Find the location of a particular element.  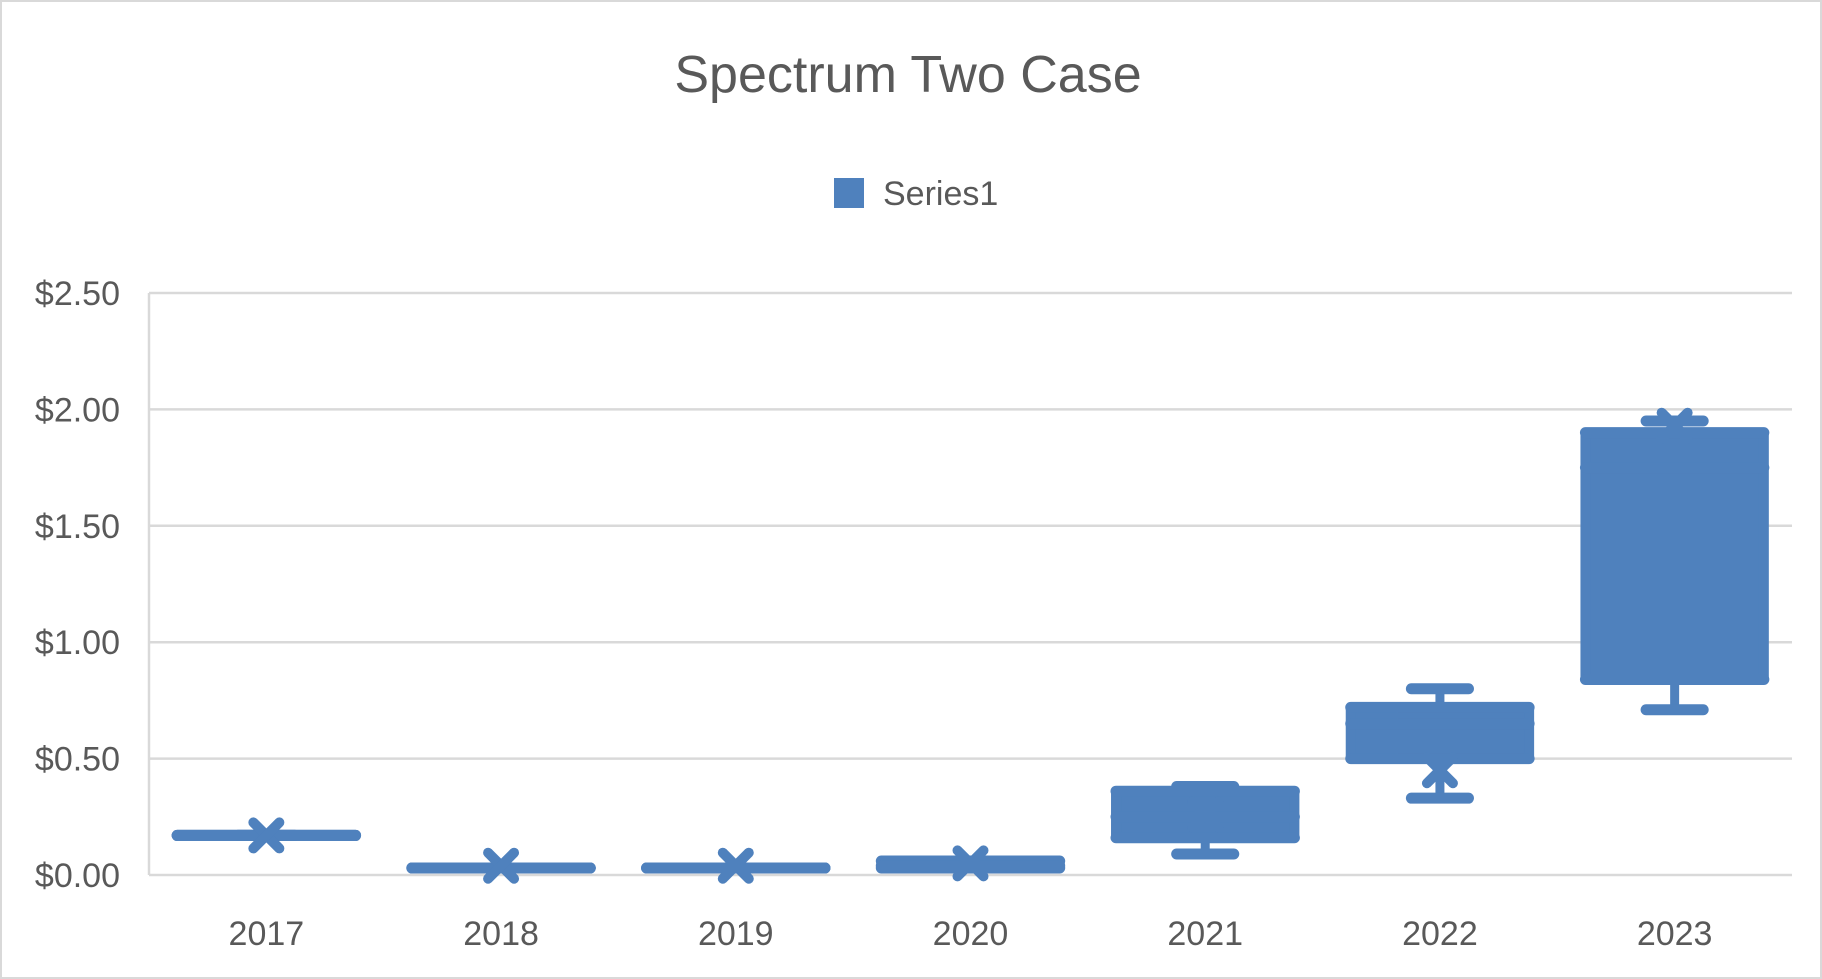

box-2018 is located at coordinates (501, 865).